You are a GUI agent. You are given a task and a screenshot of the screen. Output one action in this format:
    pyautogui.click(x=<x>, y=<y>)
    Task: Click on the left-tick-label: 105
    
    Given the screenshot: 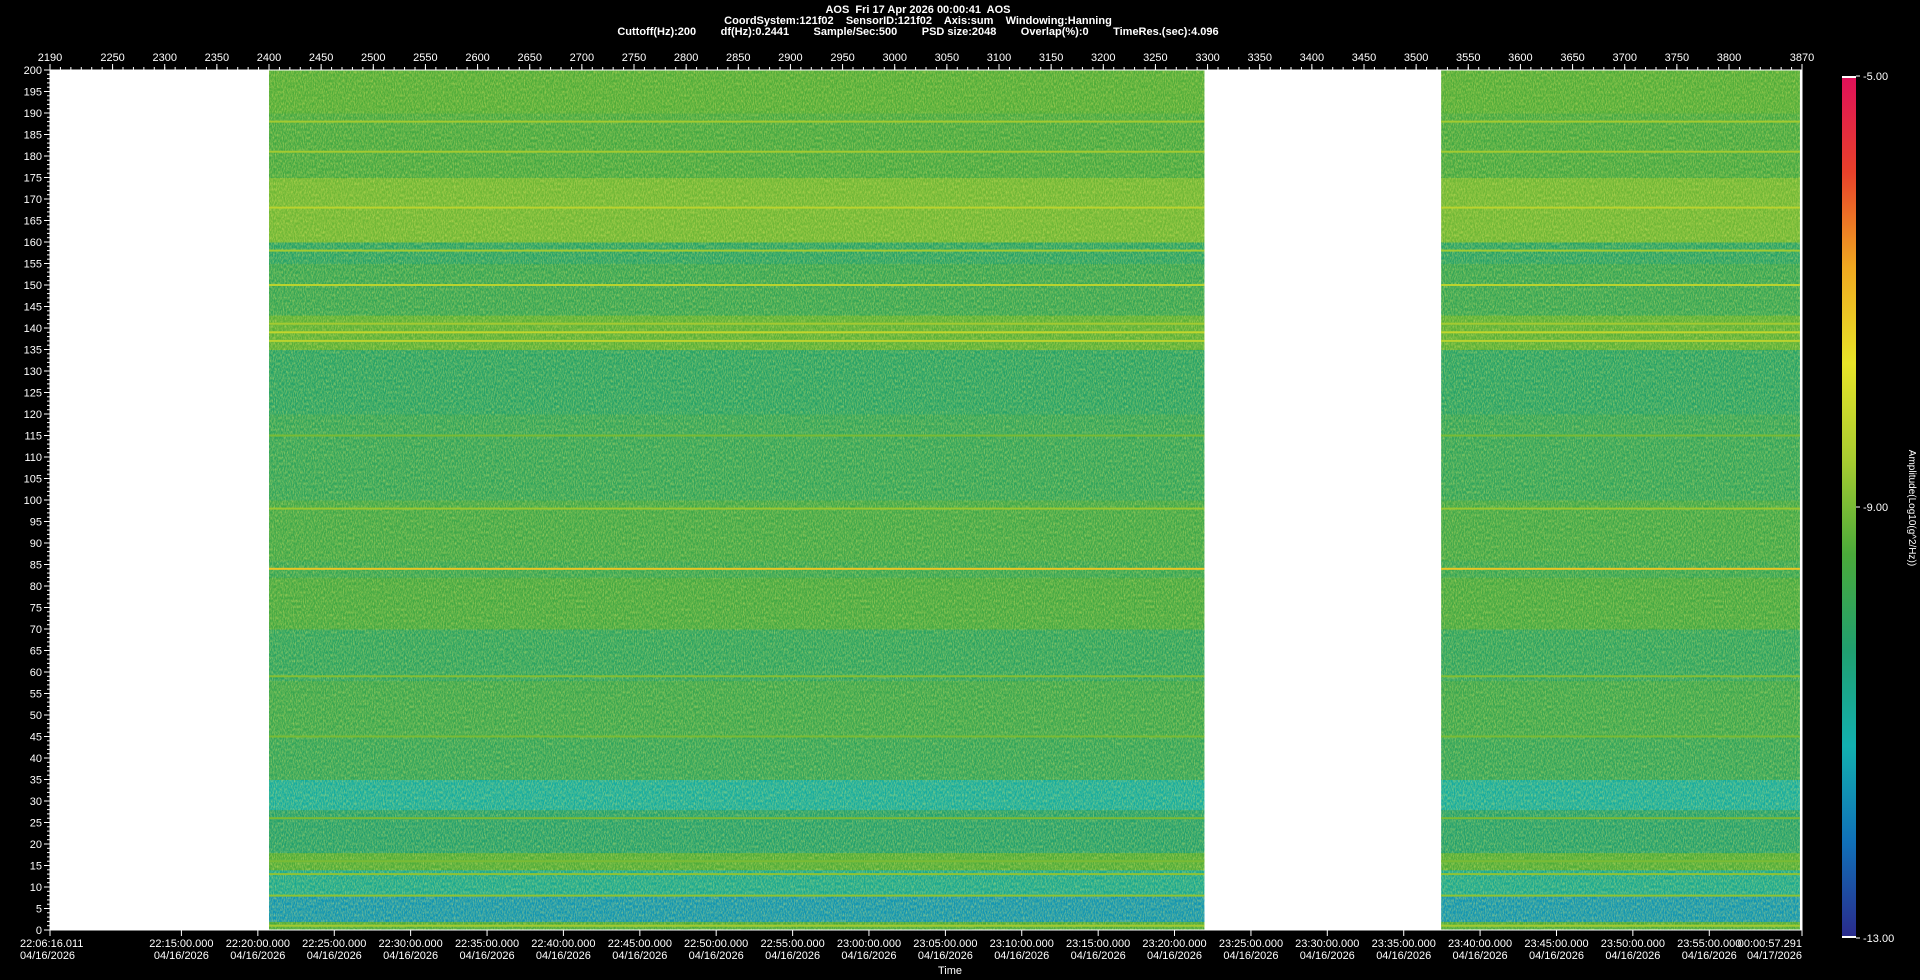 What is the action you would take?
    pyautogui.click(x=33, y=480)
    